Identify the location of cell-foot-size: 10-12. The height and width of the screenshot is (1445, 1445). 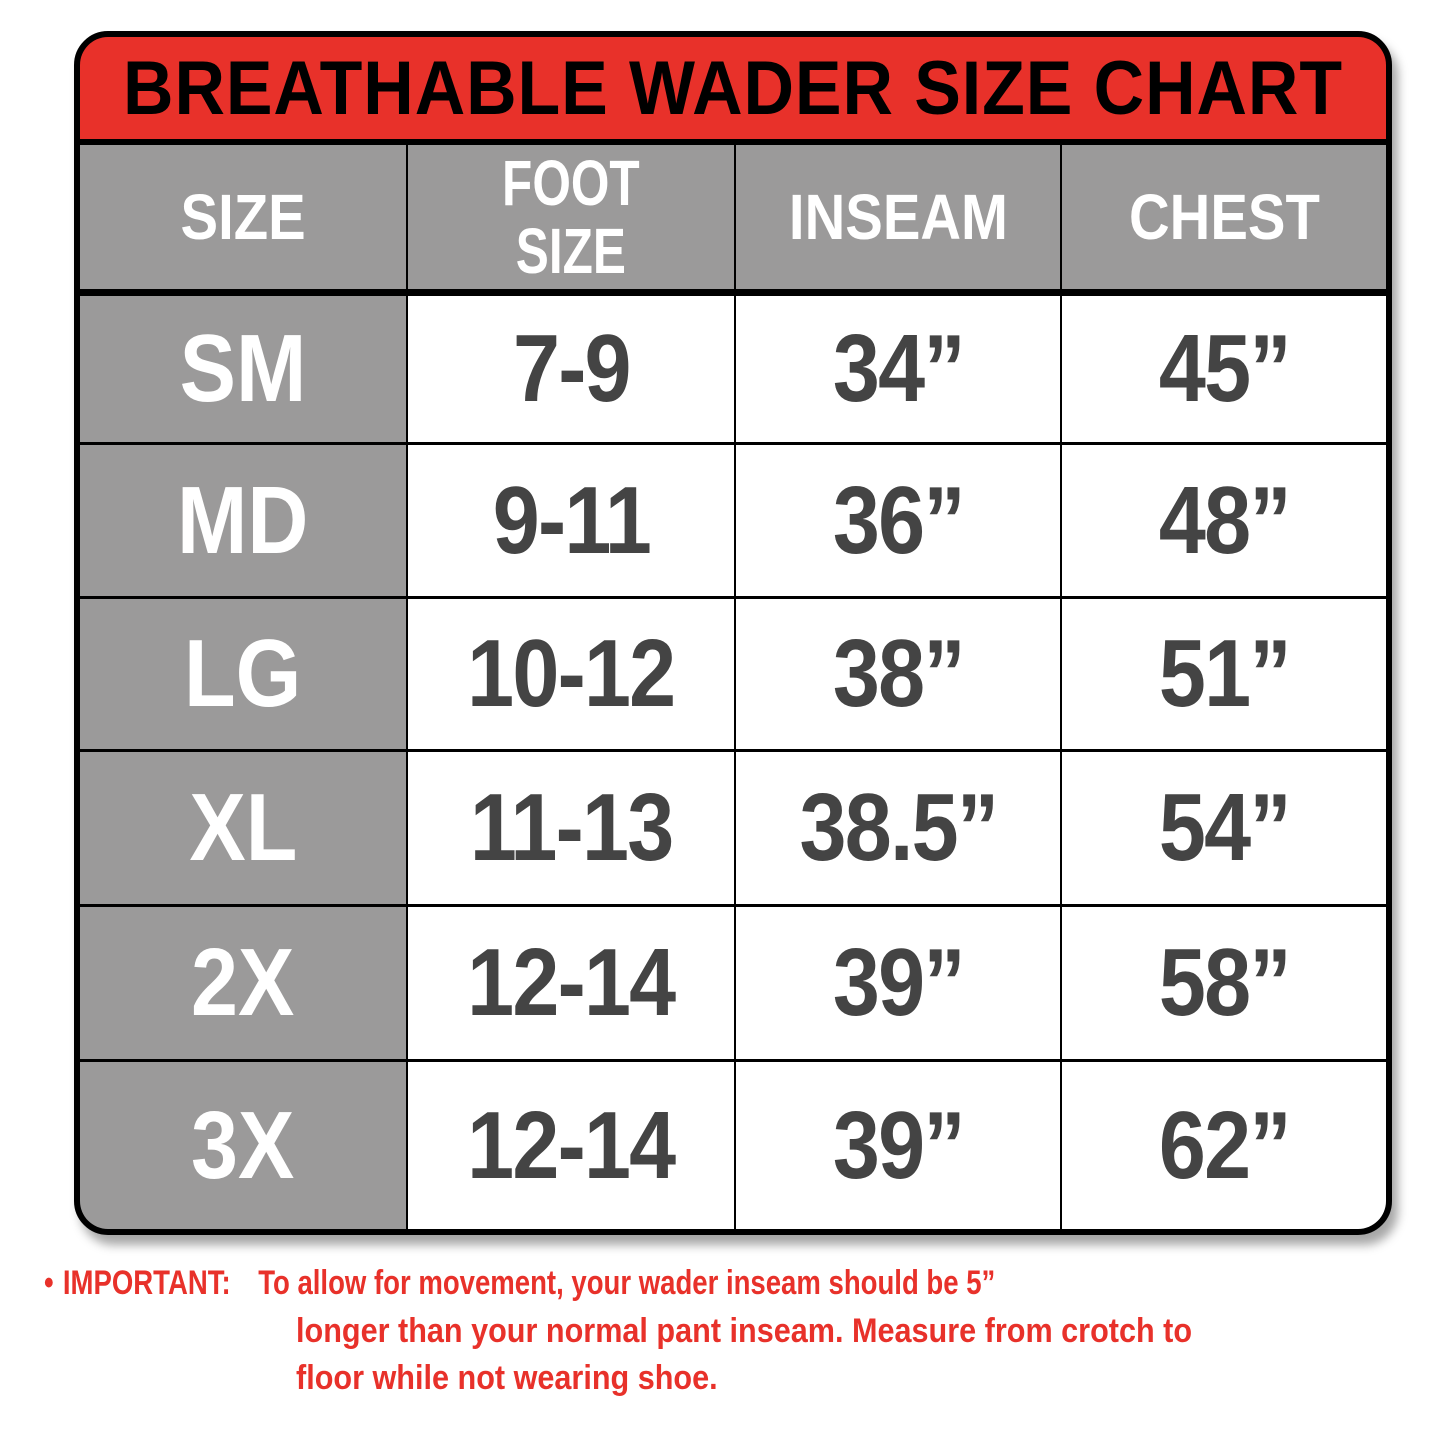
(571, 674).